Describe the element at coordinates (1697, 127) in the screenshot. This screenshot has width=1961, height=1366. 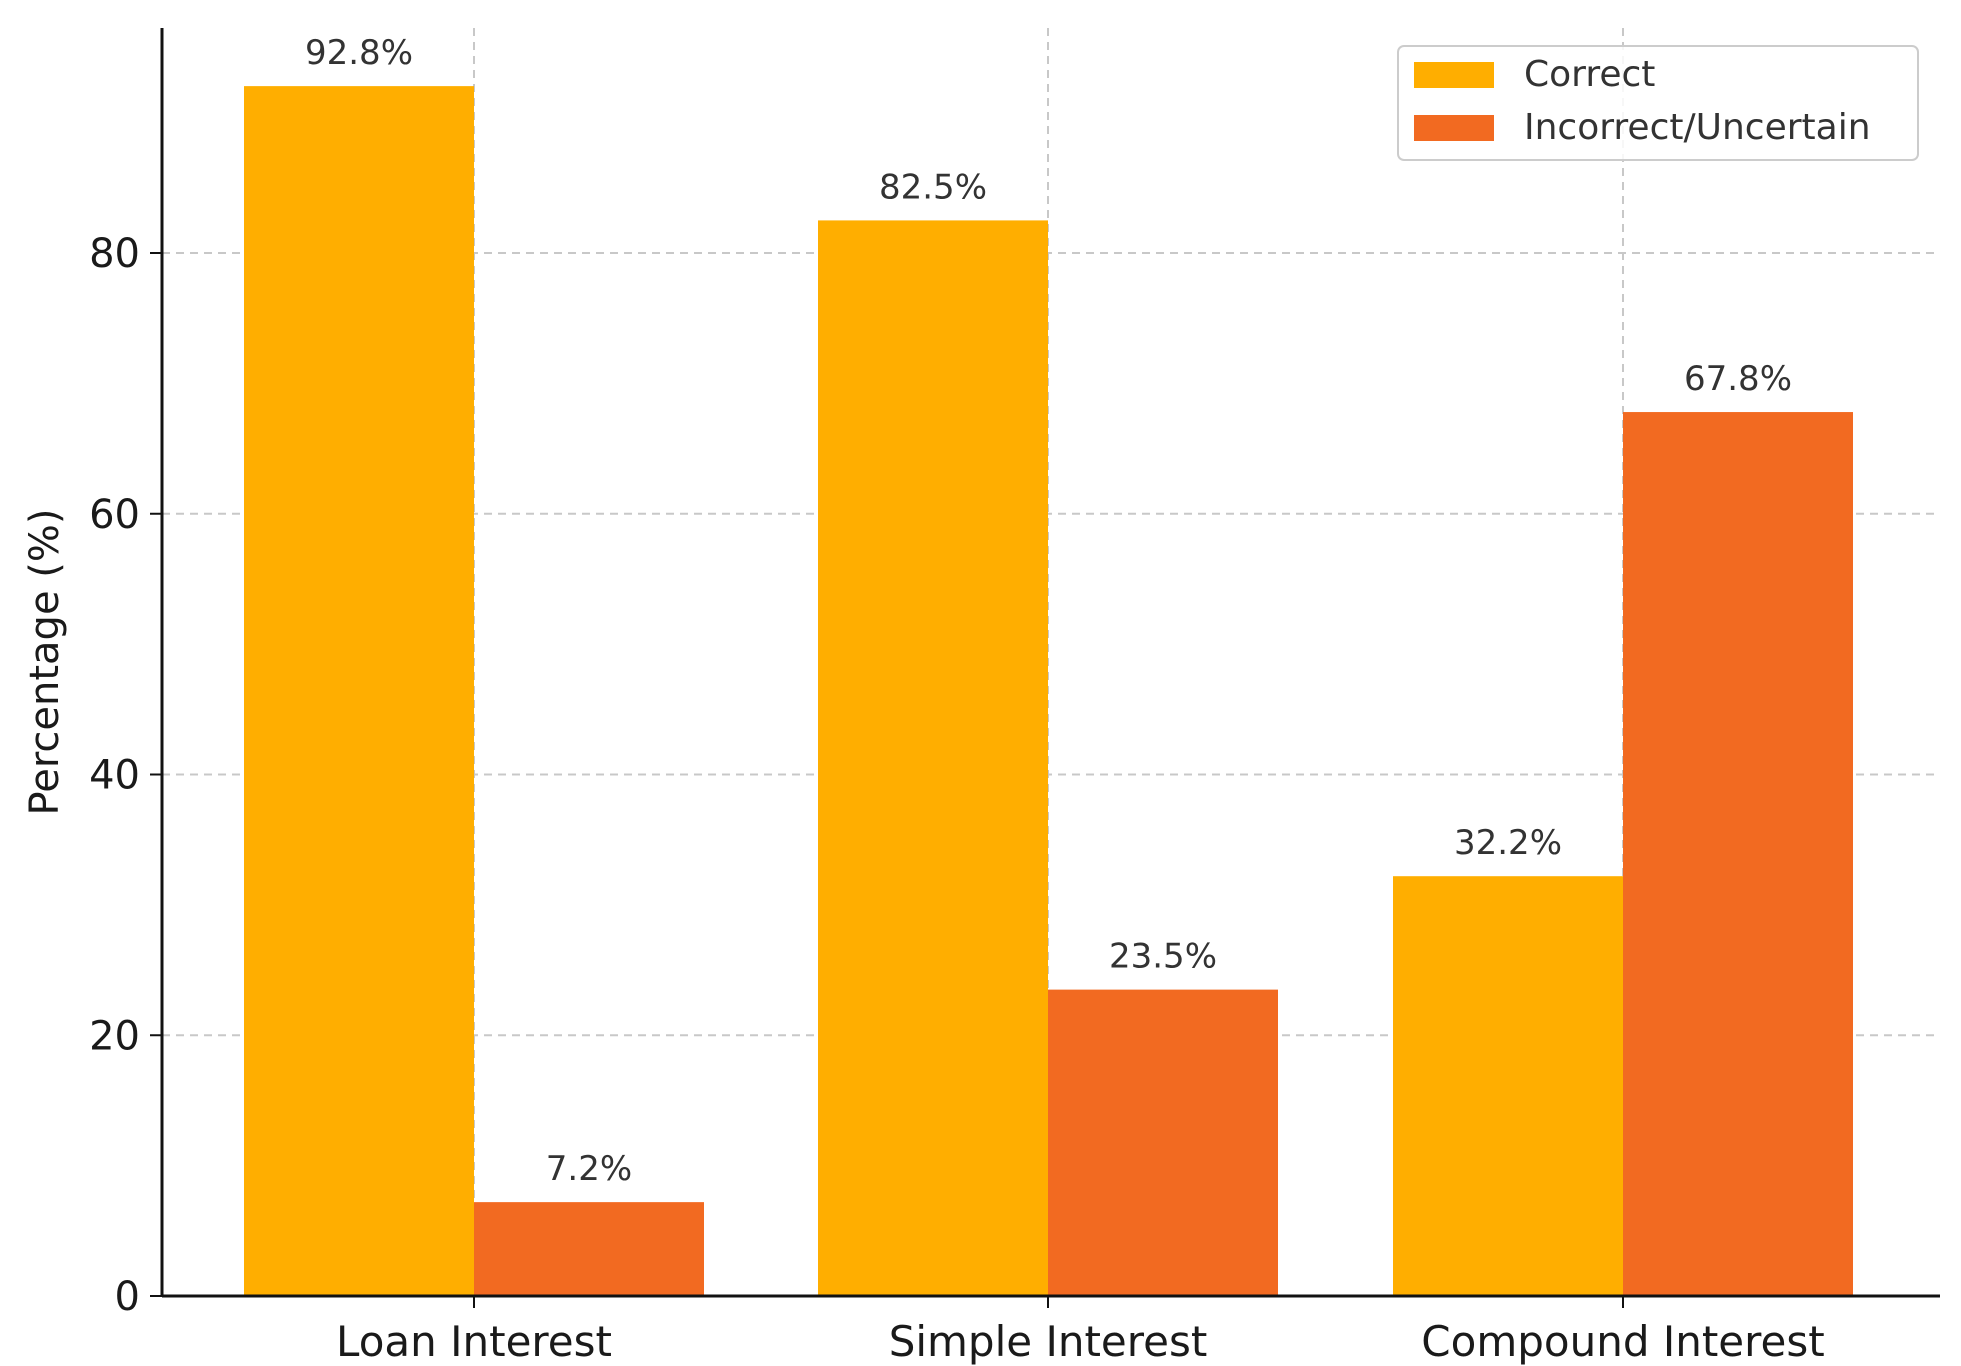
I see `legend-label-incorrect: Incorrect/Uncertain` at that location.